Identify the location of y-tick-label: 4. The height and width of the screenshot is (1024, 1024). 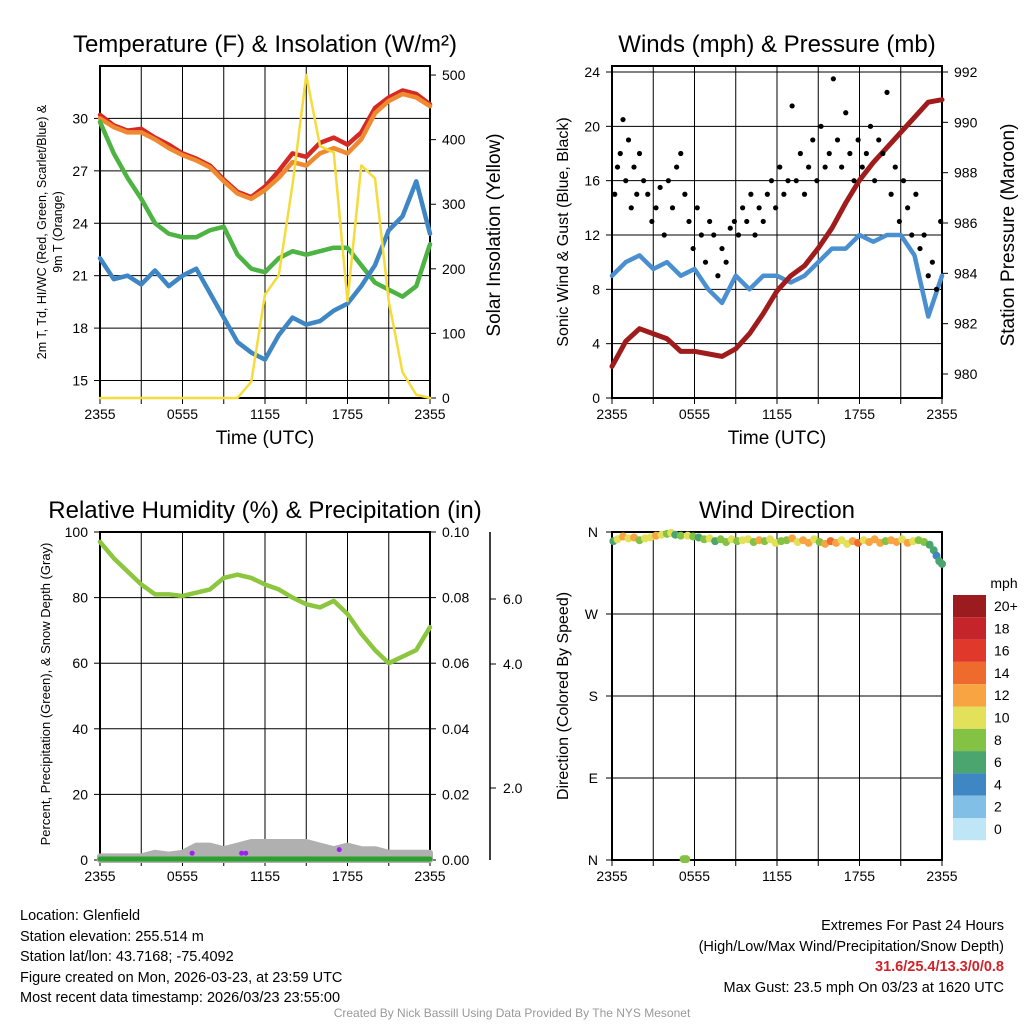
(596, 344).